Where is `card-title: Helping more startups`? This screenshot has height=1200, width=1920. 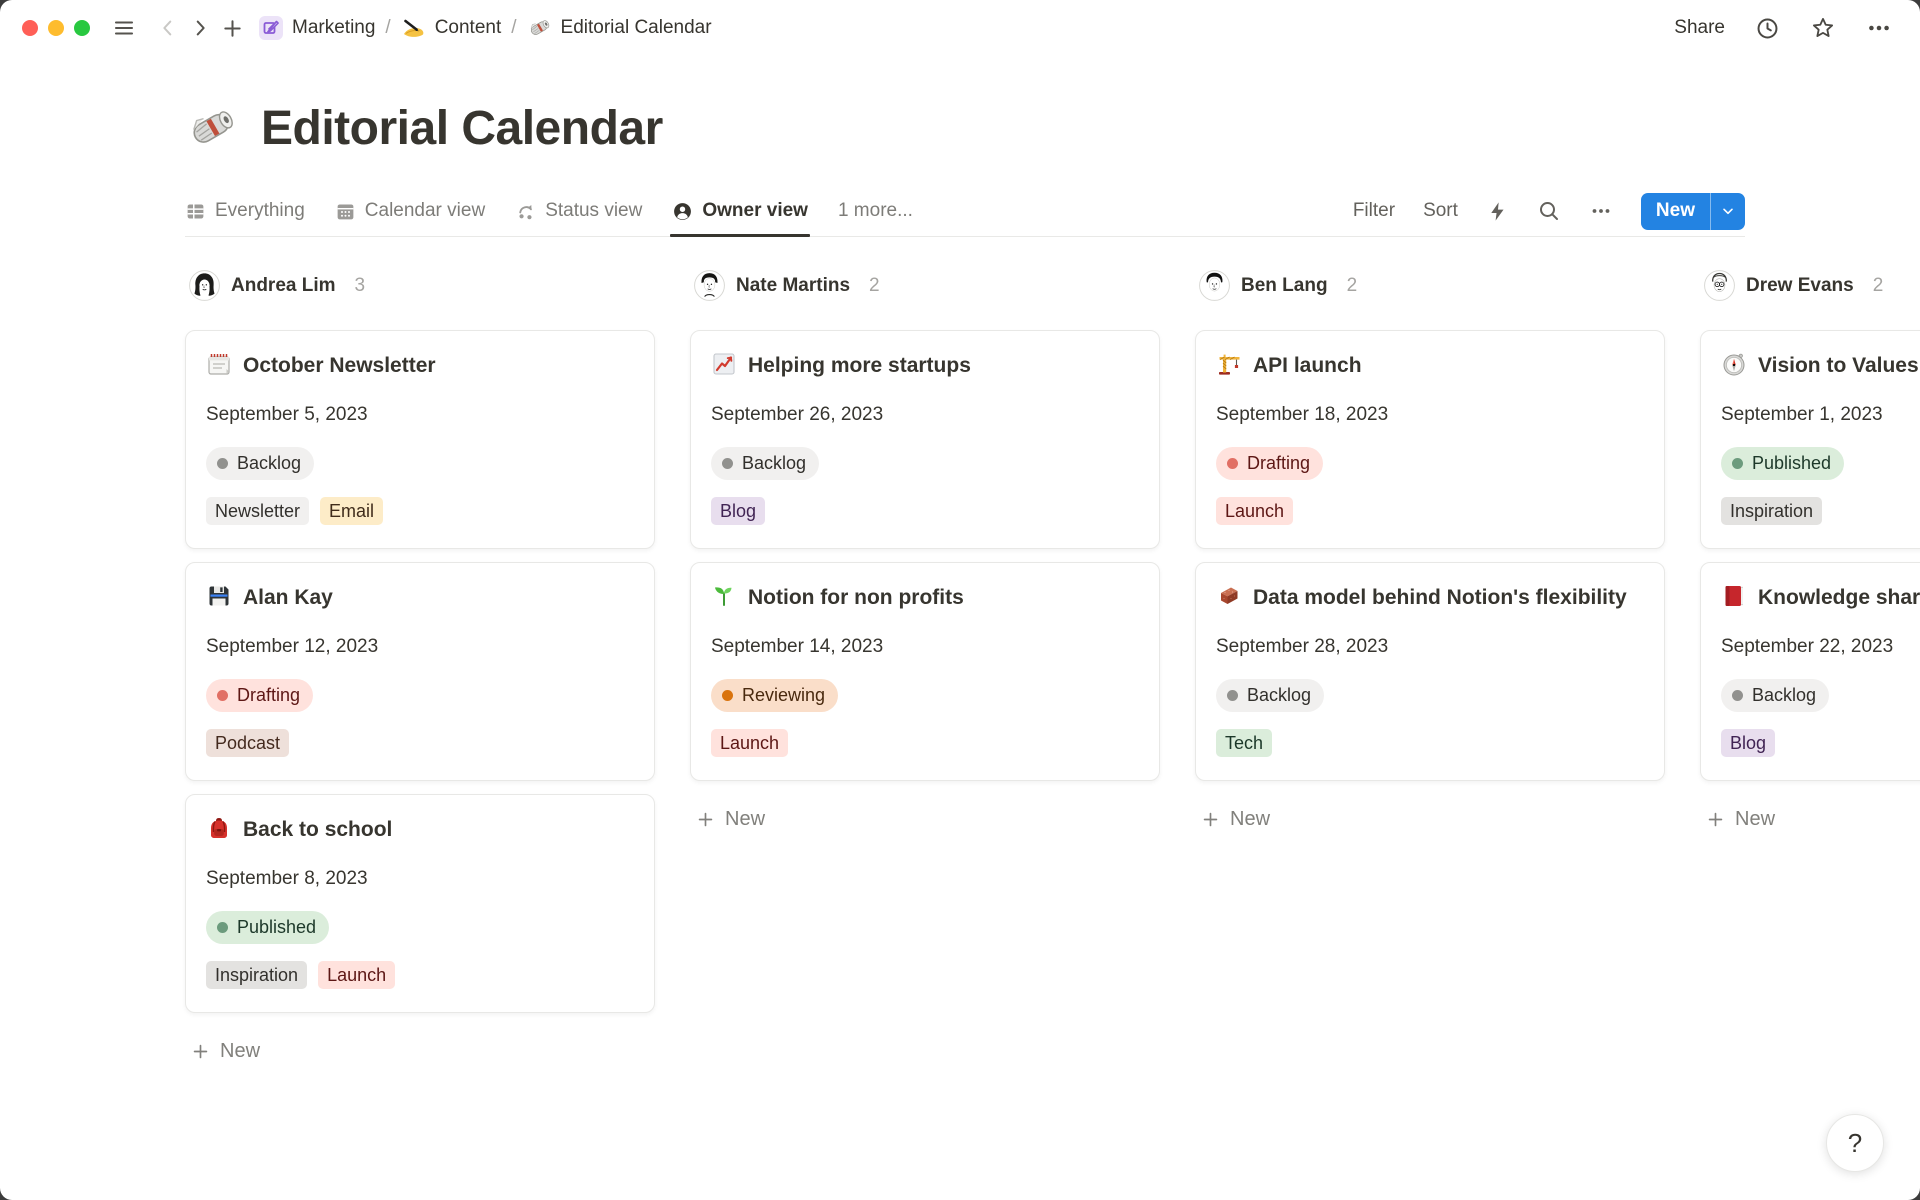 card-title: Helping more startups is located at coordinates (859, 365).